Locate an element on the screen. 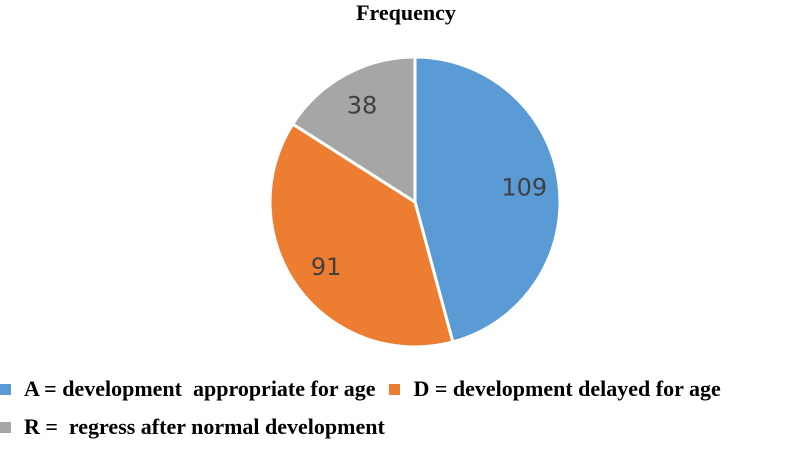  chart-title: Frequency is located at coordinates (406, 12).